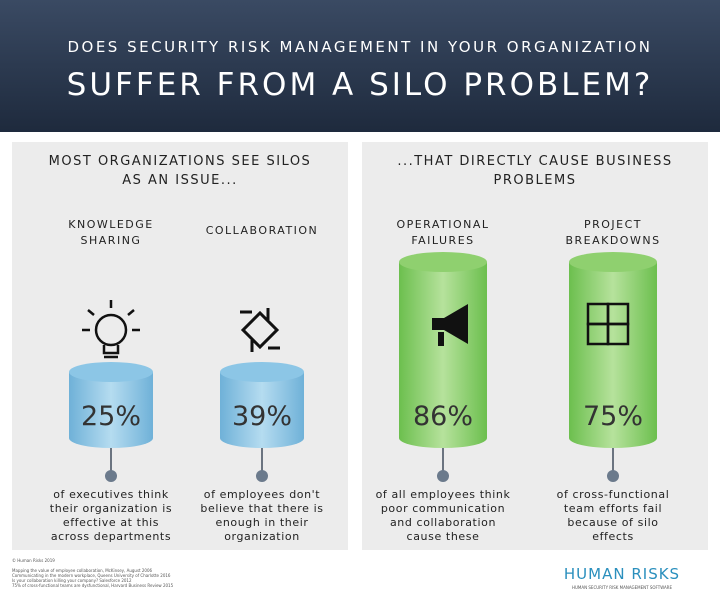 This screenshot has width=720, height=605. What do you see at coordinates (443, 508) in the screenshot?
I see `description: poor communication` at bounding box center [443, 508].